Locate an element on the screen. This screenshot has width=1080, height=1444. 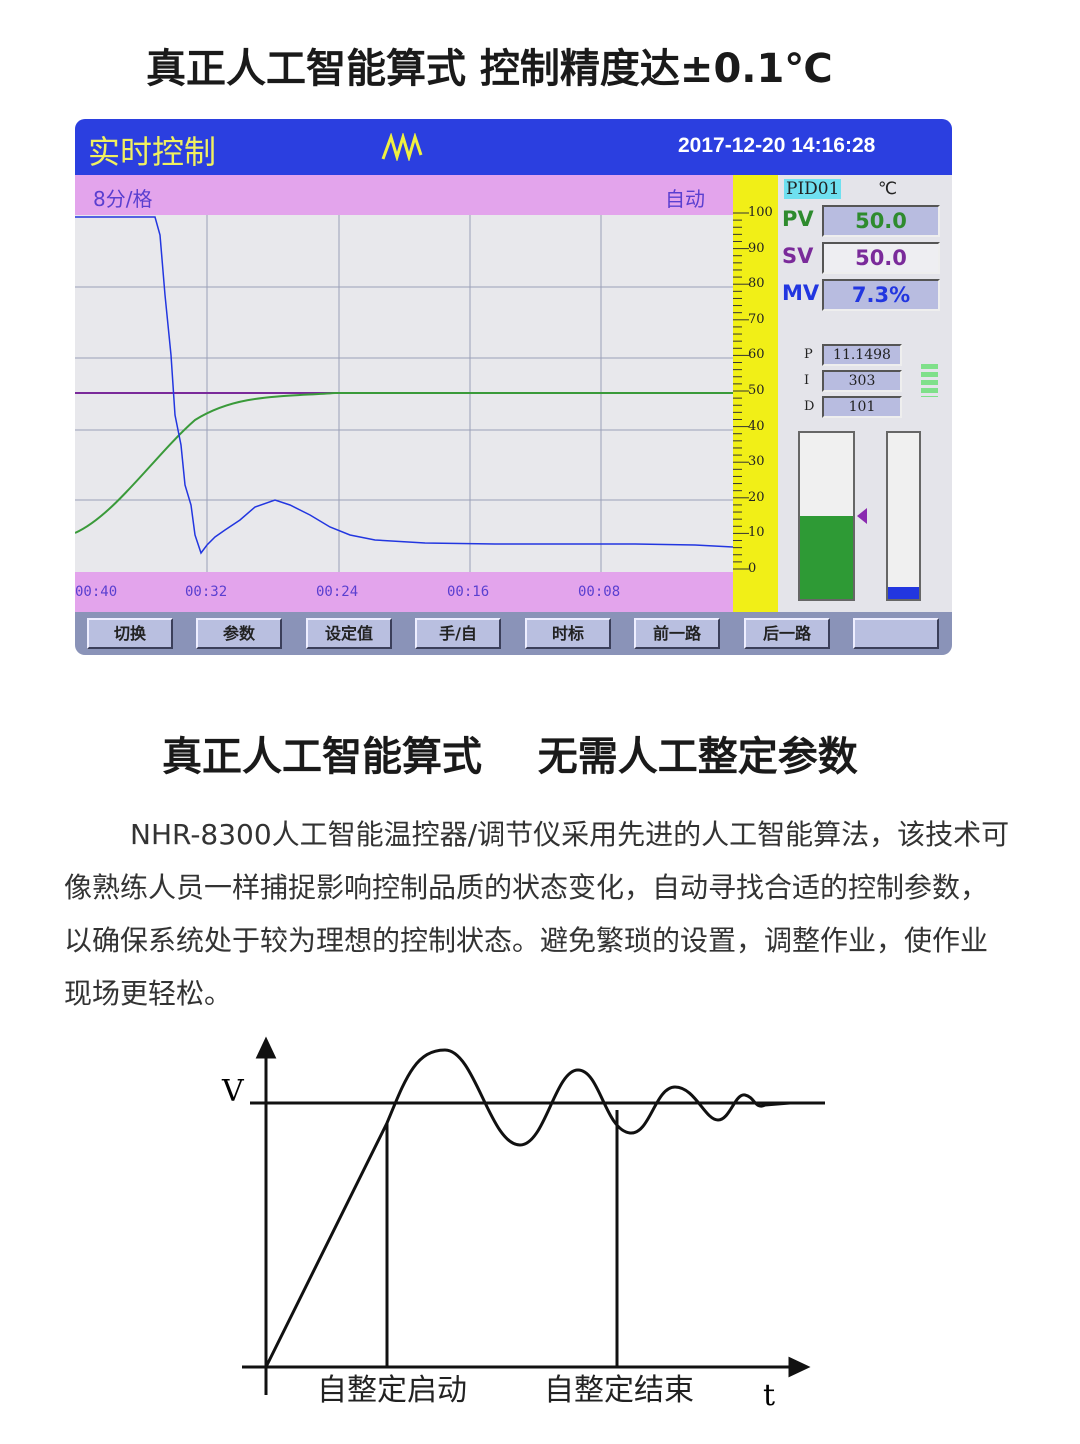
info-bar: 8分/格 自动 is located at coordinates (404, 195).